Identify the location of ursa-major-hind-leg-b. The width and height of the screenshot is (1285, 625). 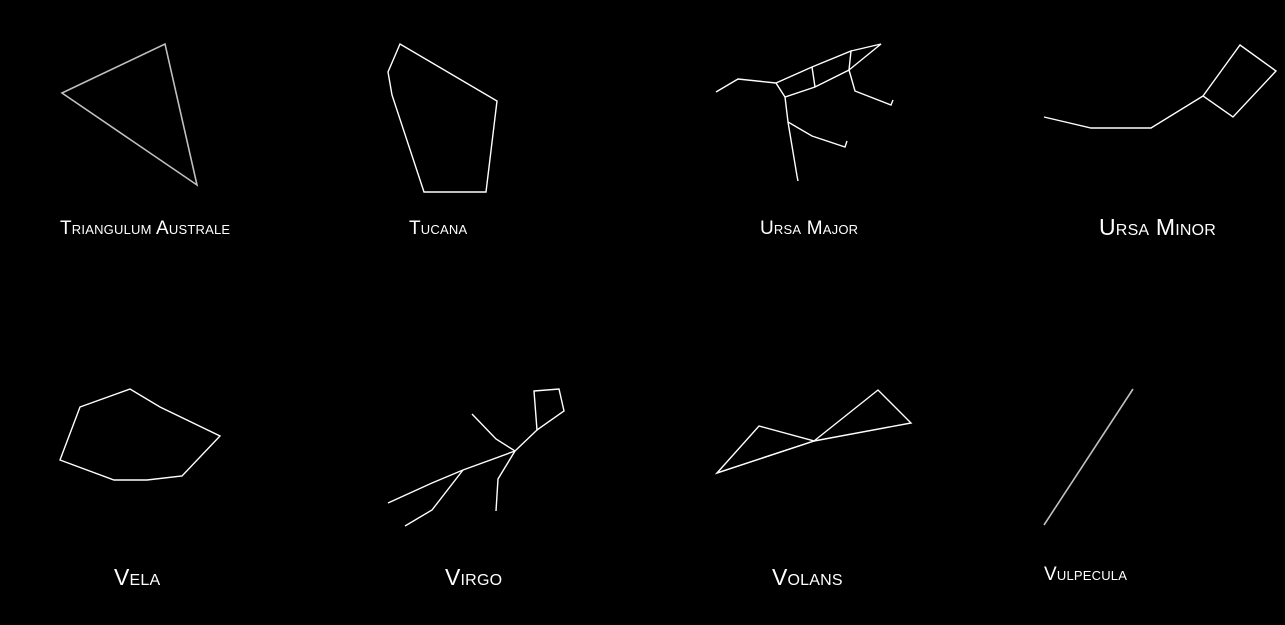
(793, 151).